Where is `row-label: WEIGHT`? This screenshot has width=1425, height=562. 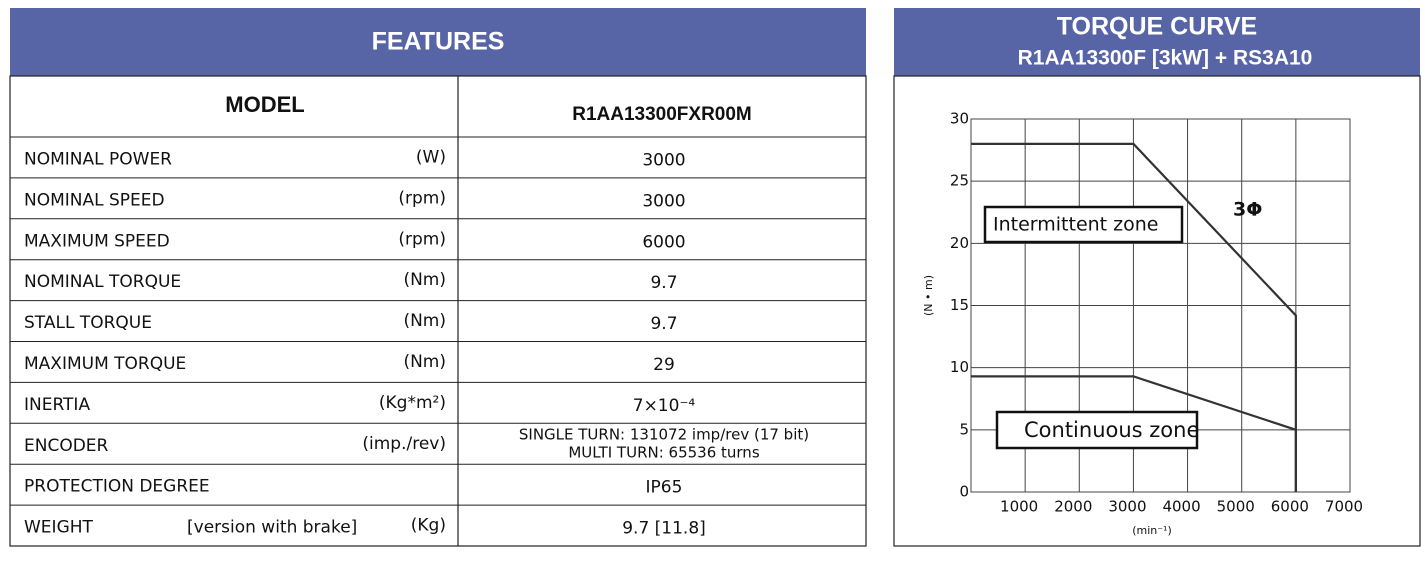 row-label: WEIGHT is located at coordinates (59, 528).